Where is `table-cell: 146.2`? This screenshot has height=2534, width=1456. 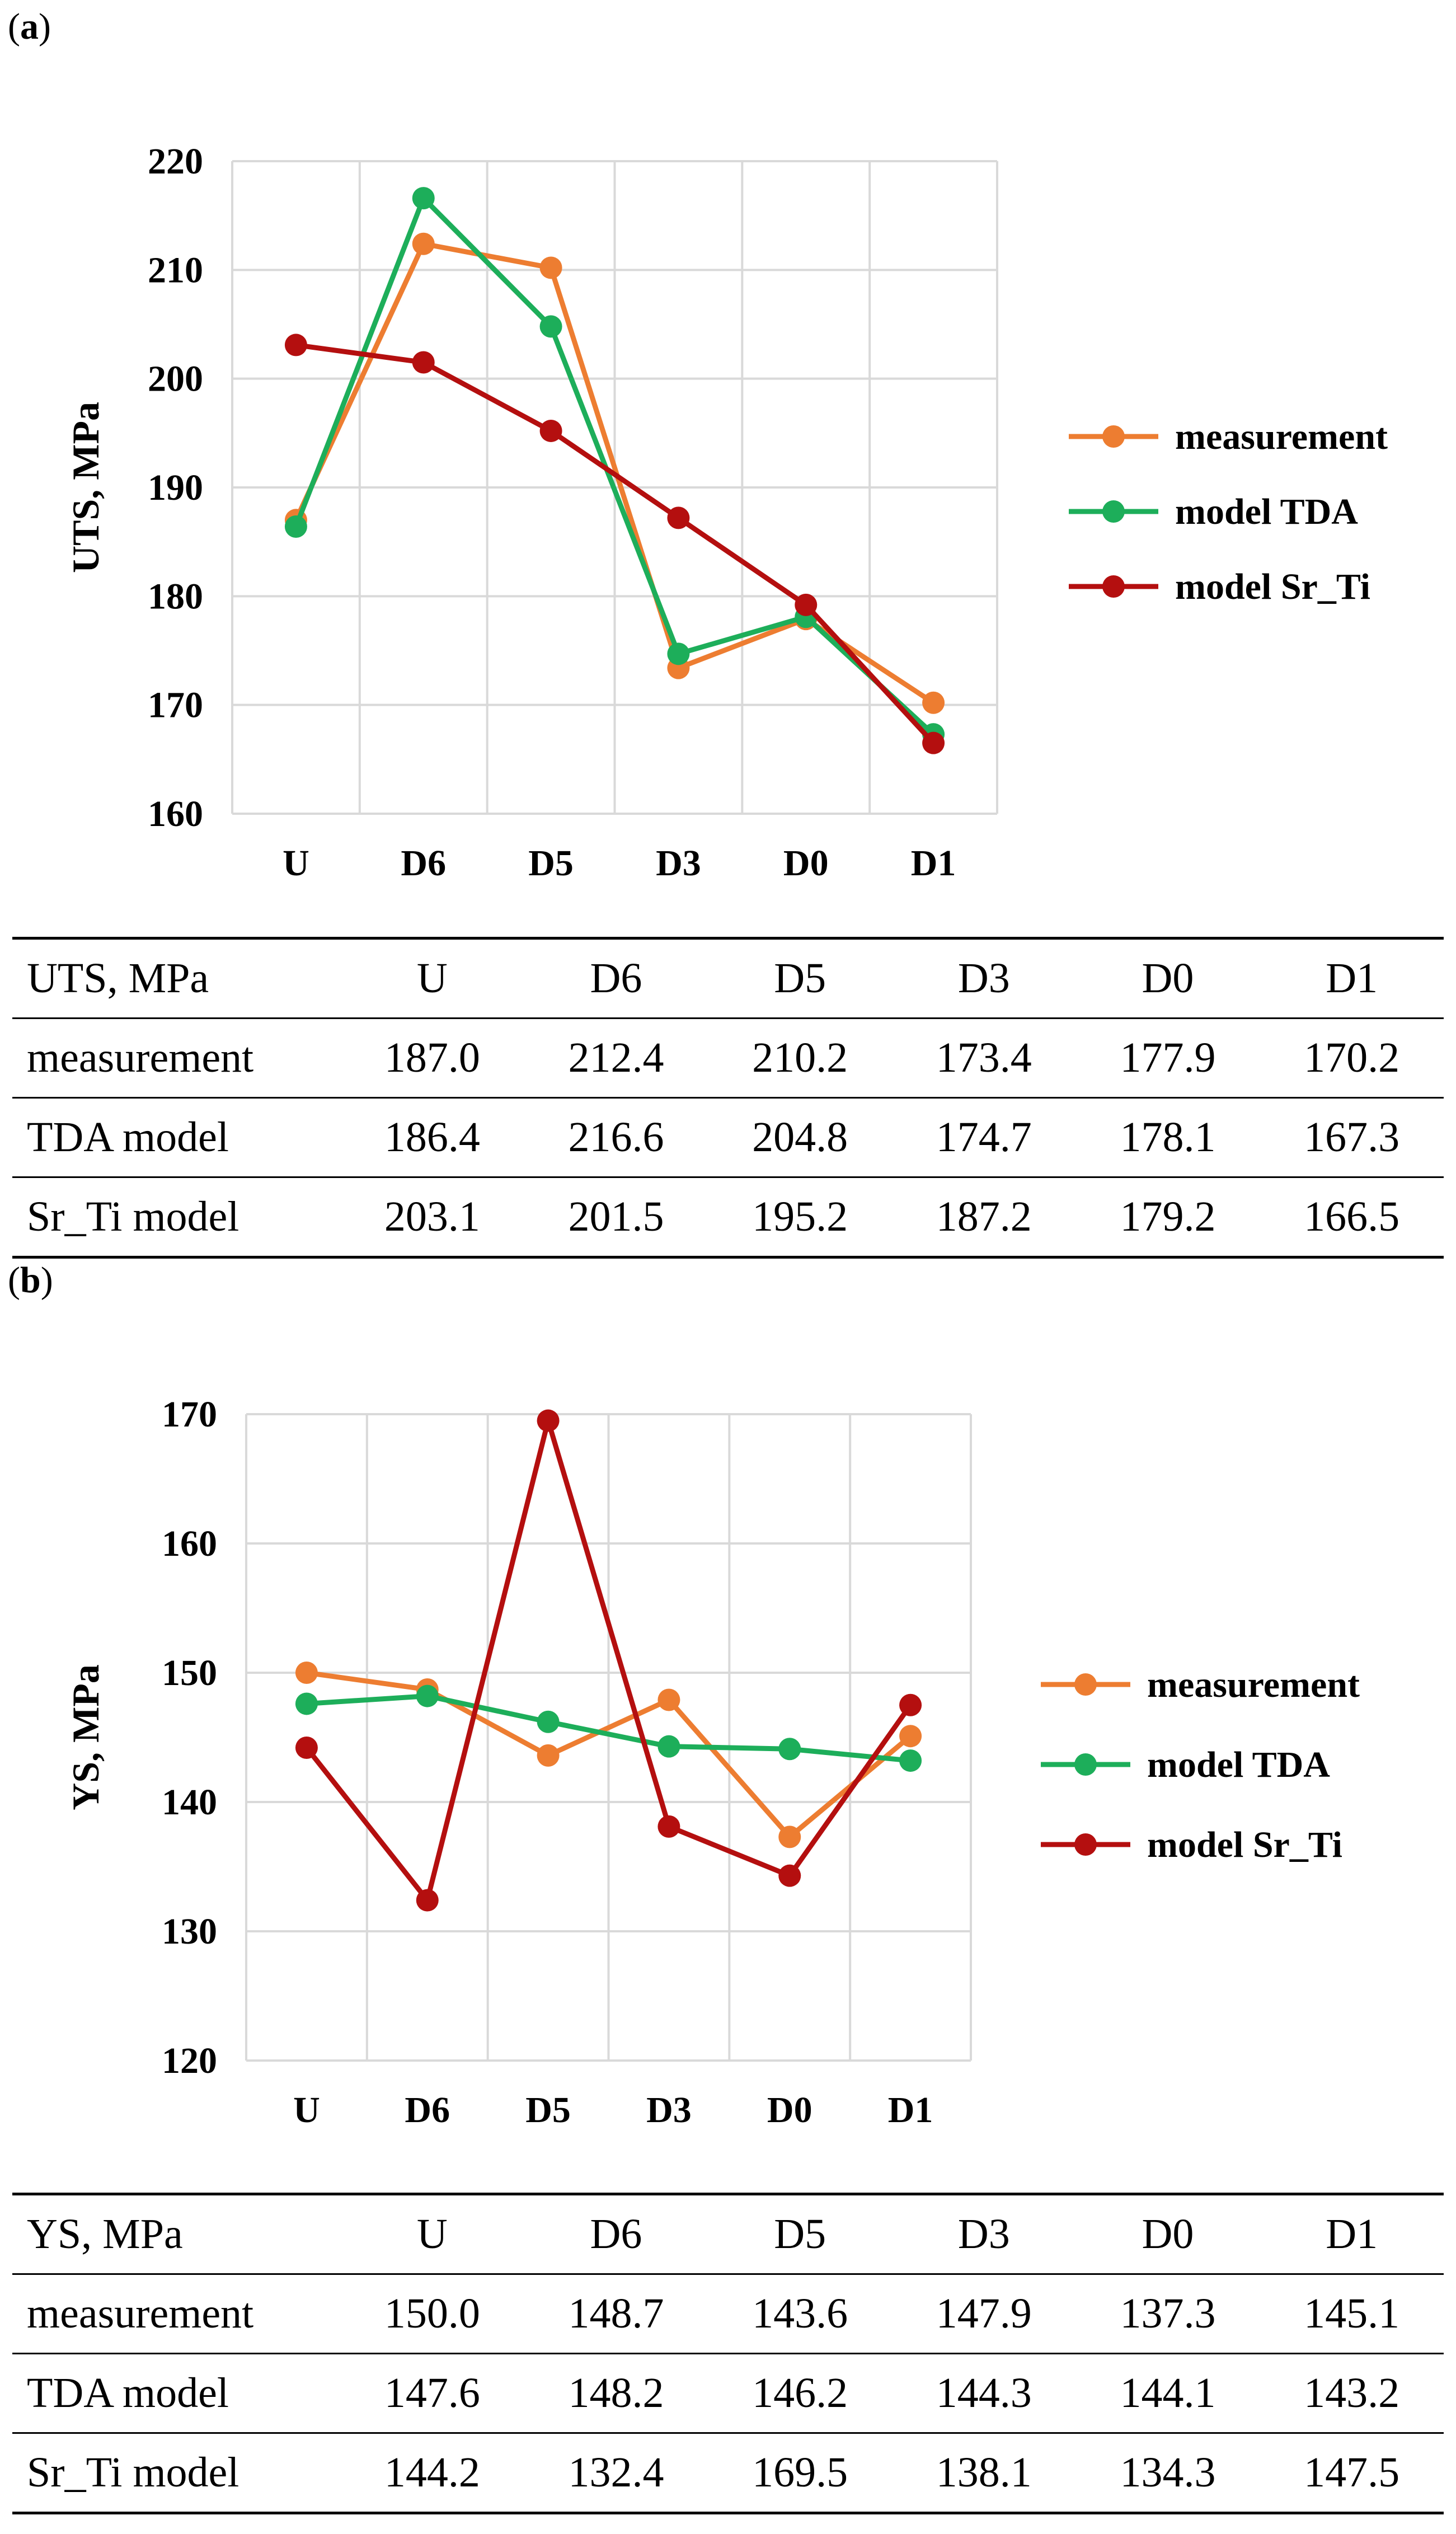
table-cell: 146.2 is located at coordinates (800, 2393).